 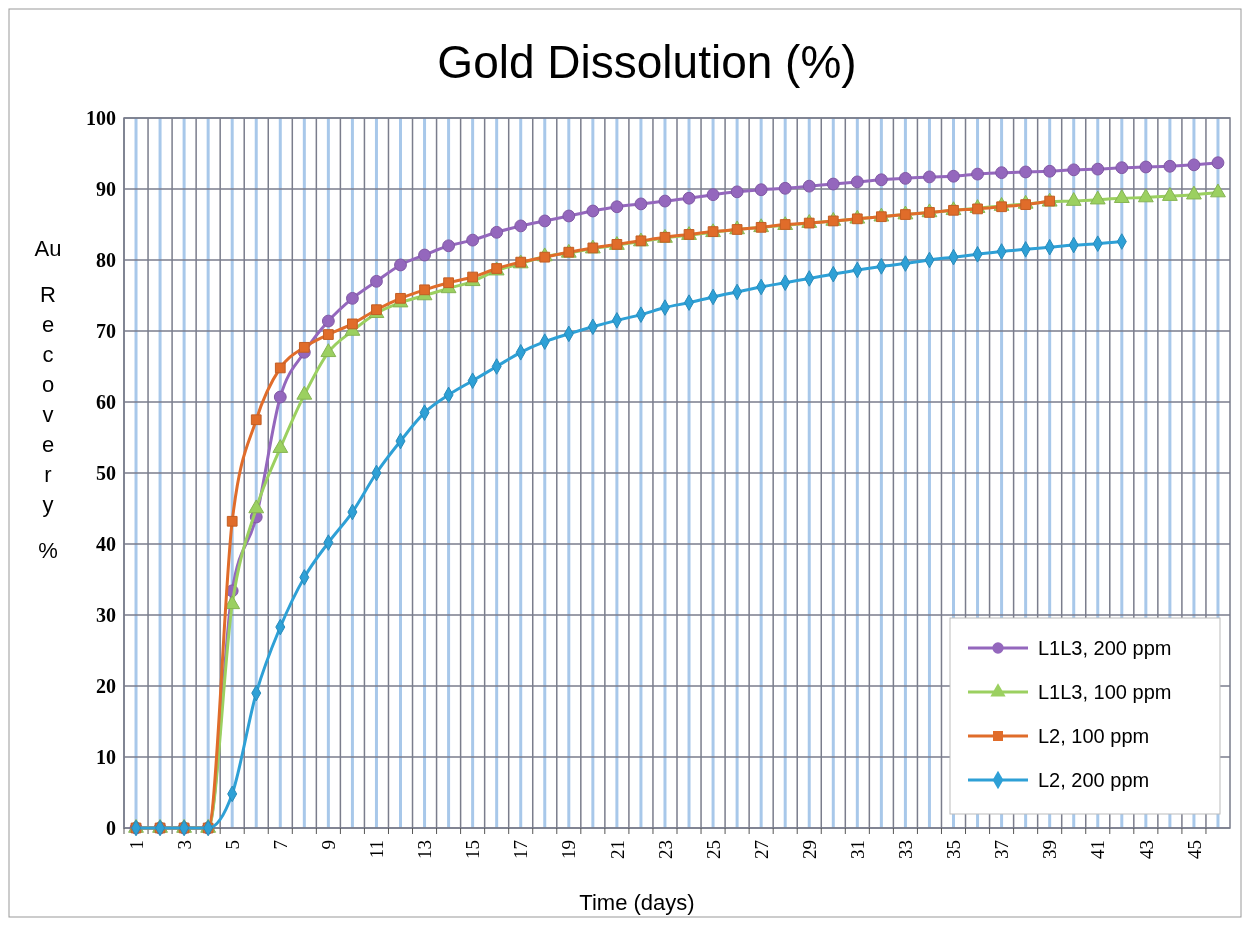 What do you see at coordinates (1146, 849) in the screenshot?
I see `x-tick-label: 43` at bounding box center [1146, 849].